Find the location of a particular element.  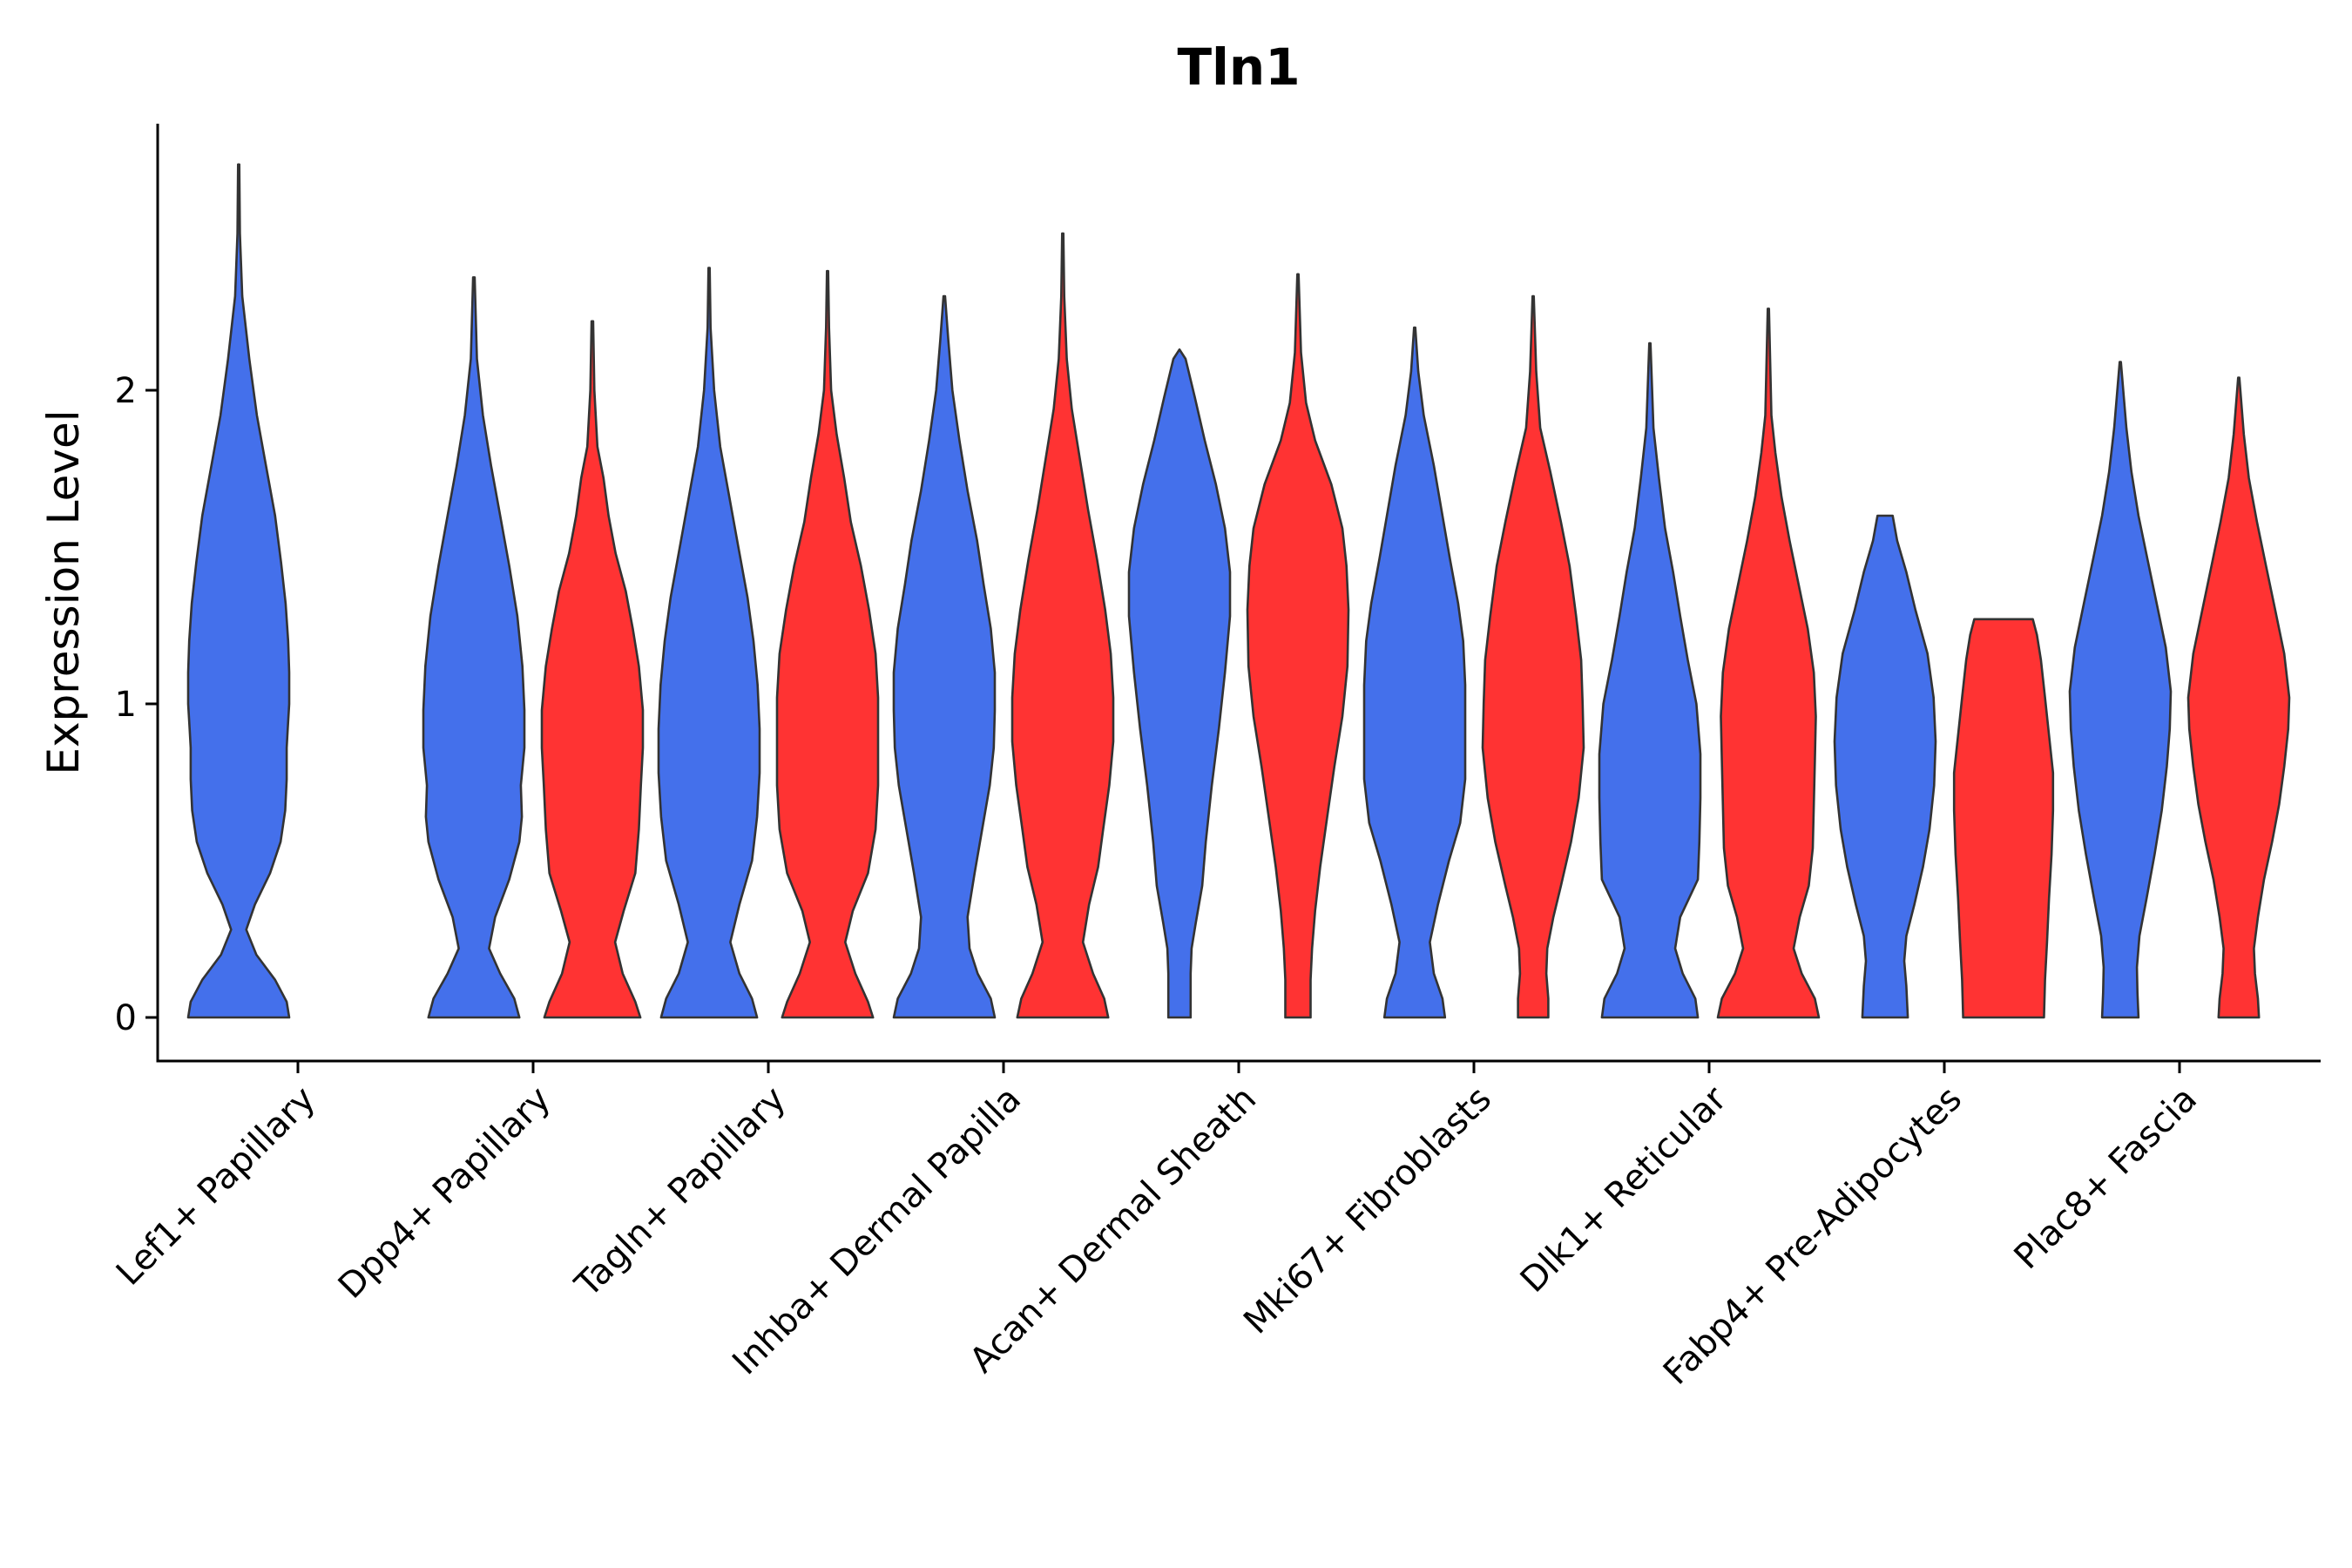

violin-tagln-papillary-group-b is located at coordinates (827, 644).